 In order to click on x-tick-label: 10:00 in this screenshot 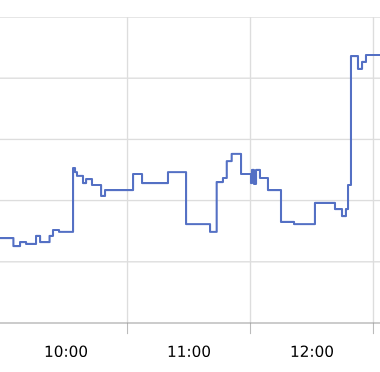, I will do `click(67, 351)`.